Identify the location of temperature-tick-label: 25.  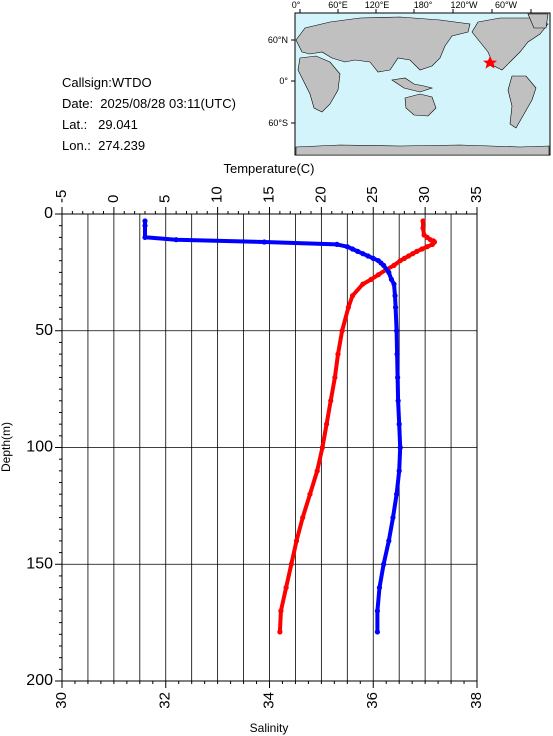
(372, 194).